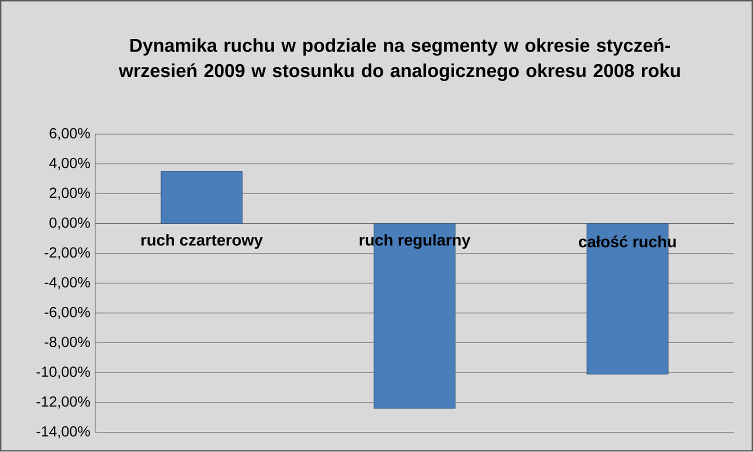  Describe the element at coordinates (63, 372) in the screenshot. I see `y-tick-label: -10,00%` at that location.